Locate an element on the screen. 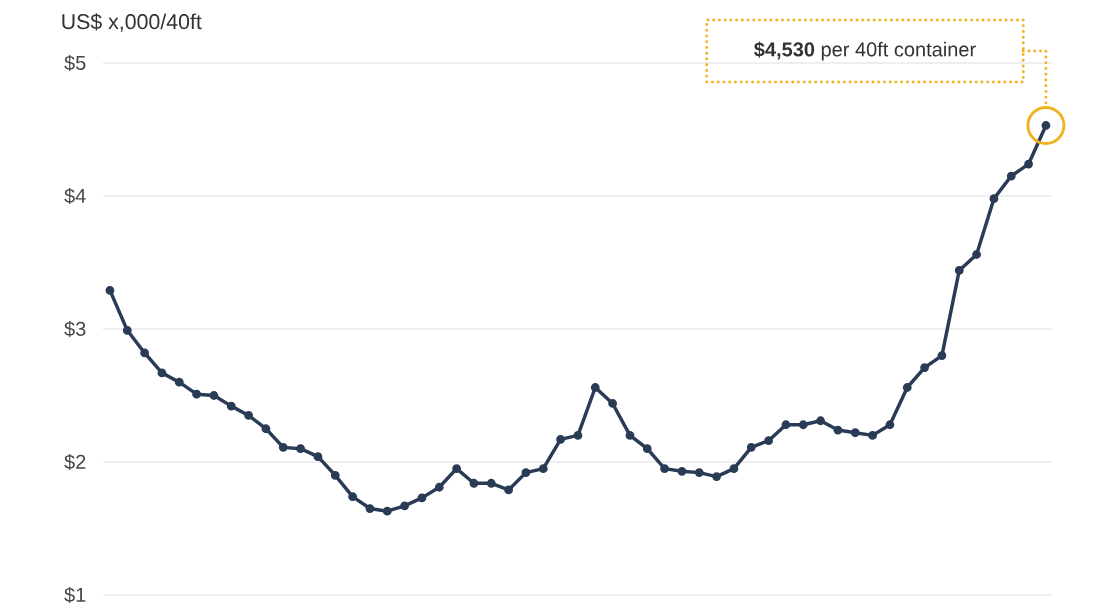  y-tick-label: $4 is located at coordinates (75, 196).